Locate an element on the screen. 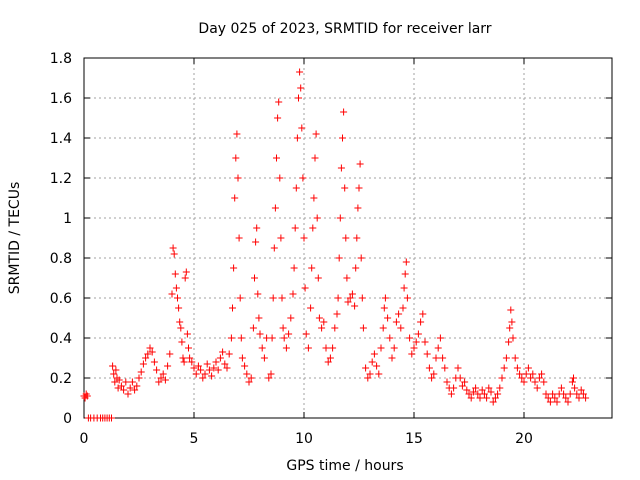  x-tick-label: 10 is located at coordinates (304, 439).